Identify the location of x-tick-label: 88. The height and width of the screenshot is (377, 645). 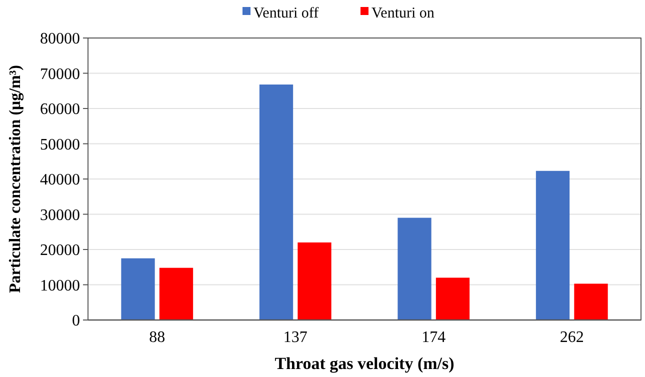
(157, 337).